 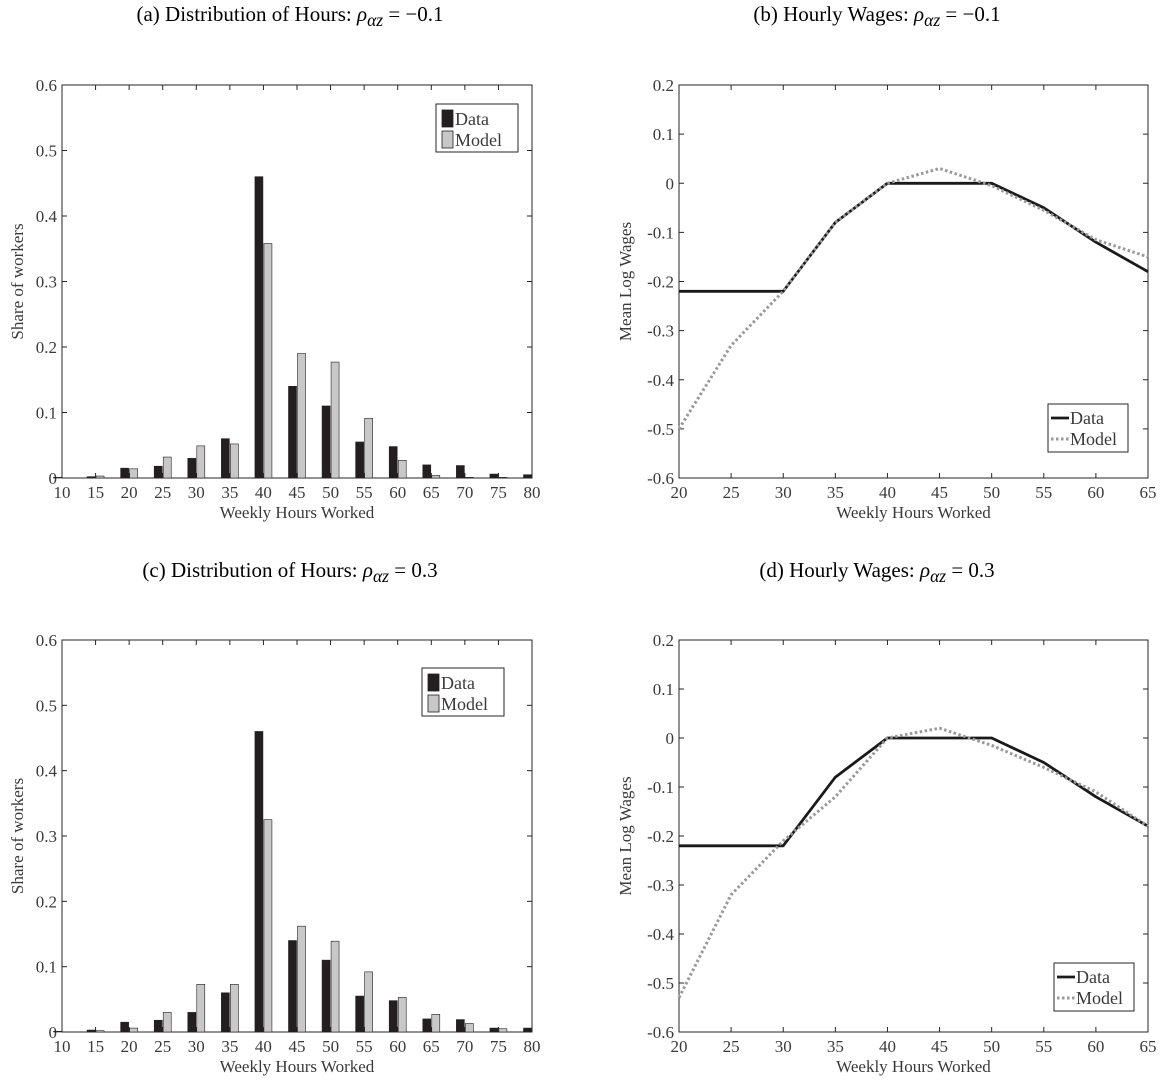 What do you see at coordinates (1148, 1046) in the screenshot?
I see `x-tick-label: 65` at bounding box center [1148, 1046].